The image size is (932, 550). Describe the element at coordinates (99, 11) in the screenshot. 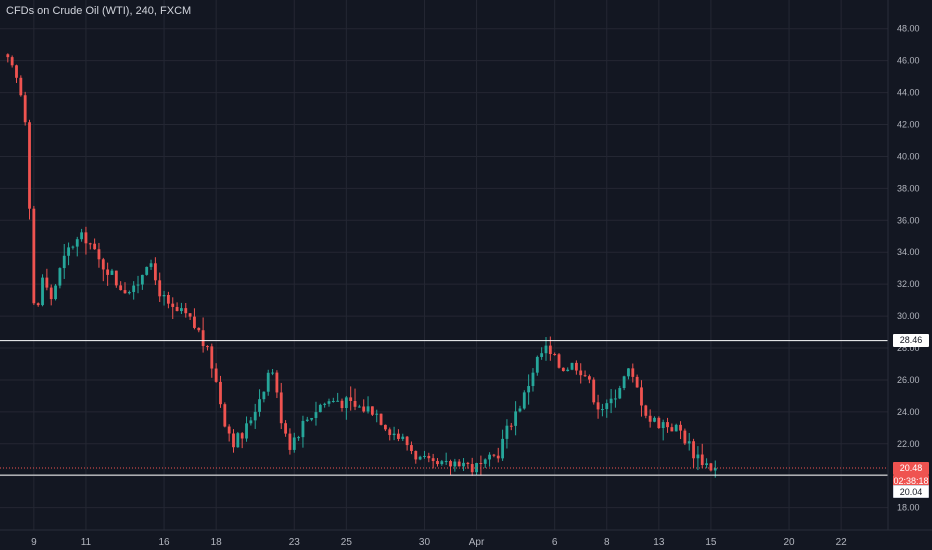

I see `chart-title: CFDs on Crude Oil (WTI), 240, FXCM` at that location.